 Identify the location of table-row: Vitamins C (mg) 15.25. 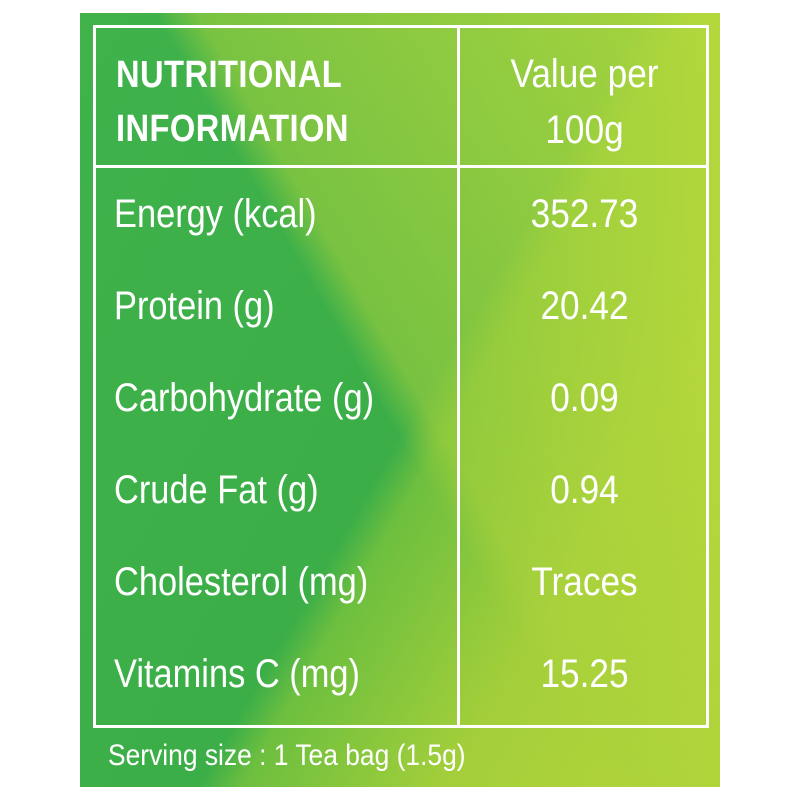
(401, 674).